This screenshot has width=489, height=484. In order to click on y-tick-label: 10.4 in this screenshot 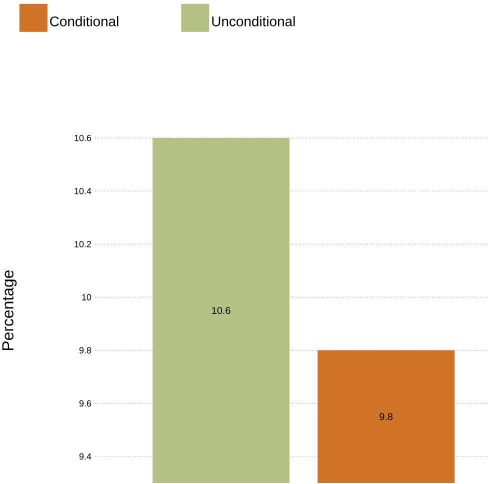, I will do `click(83, 191)`.